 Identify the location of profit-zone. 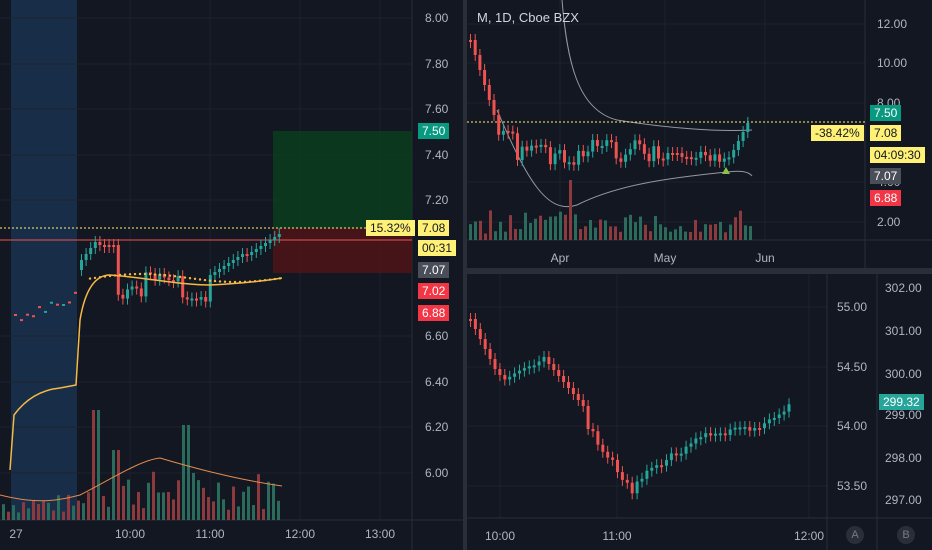
(342, 179).